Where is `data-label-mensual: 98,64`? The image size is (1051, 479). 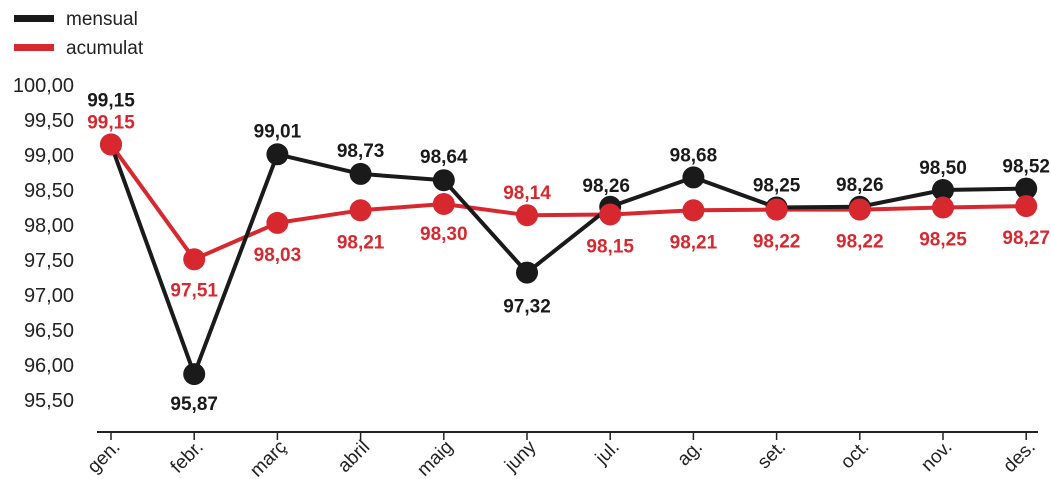
data-label-mensual: 98,64 is located at coordinates (444, 157).